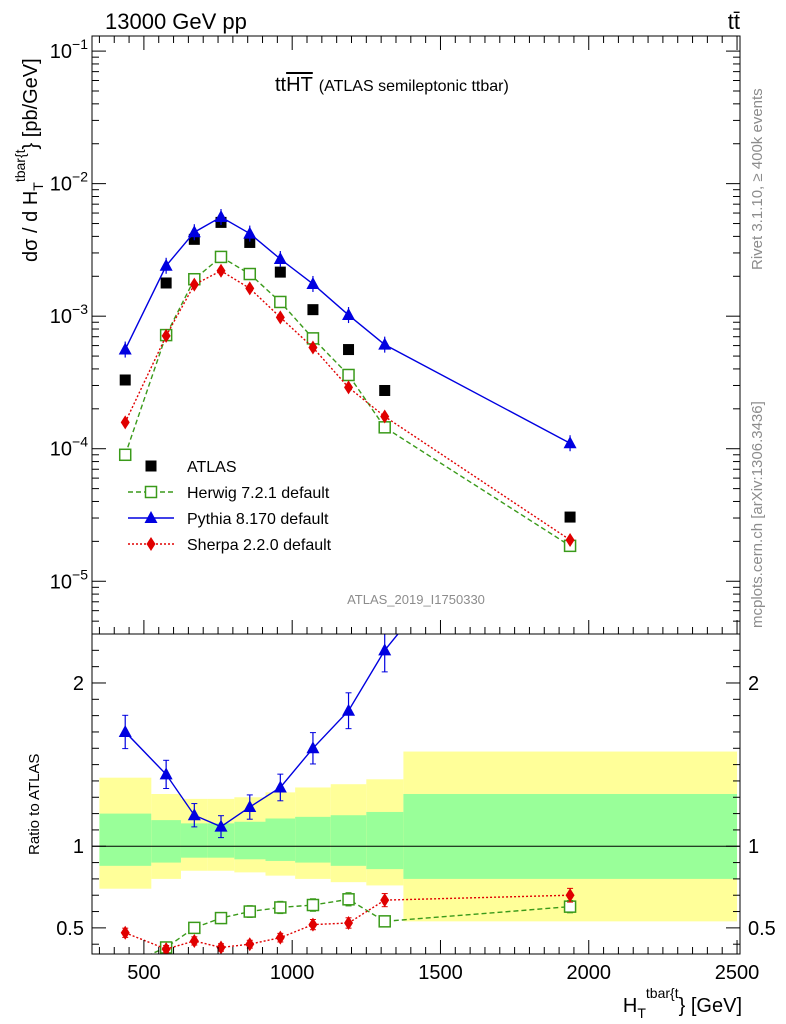 This screenshot has height=1024, width=786. I want to click on ratio-line-pythia, so click(261, 731).